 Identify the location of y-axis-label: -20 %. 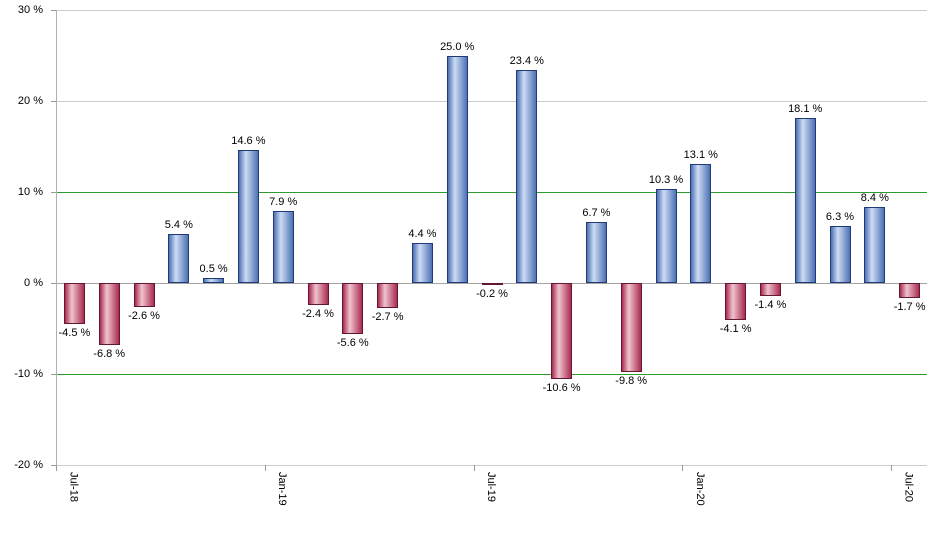
(28, 465).